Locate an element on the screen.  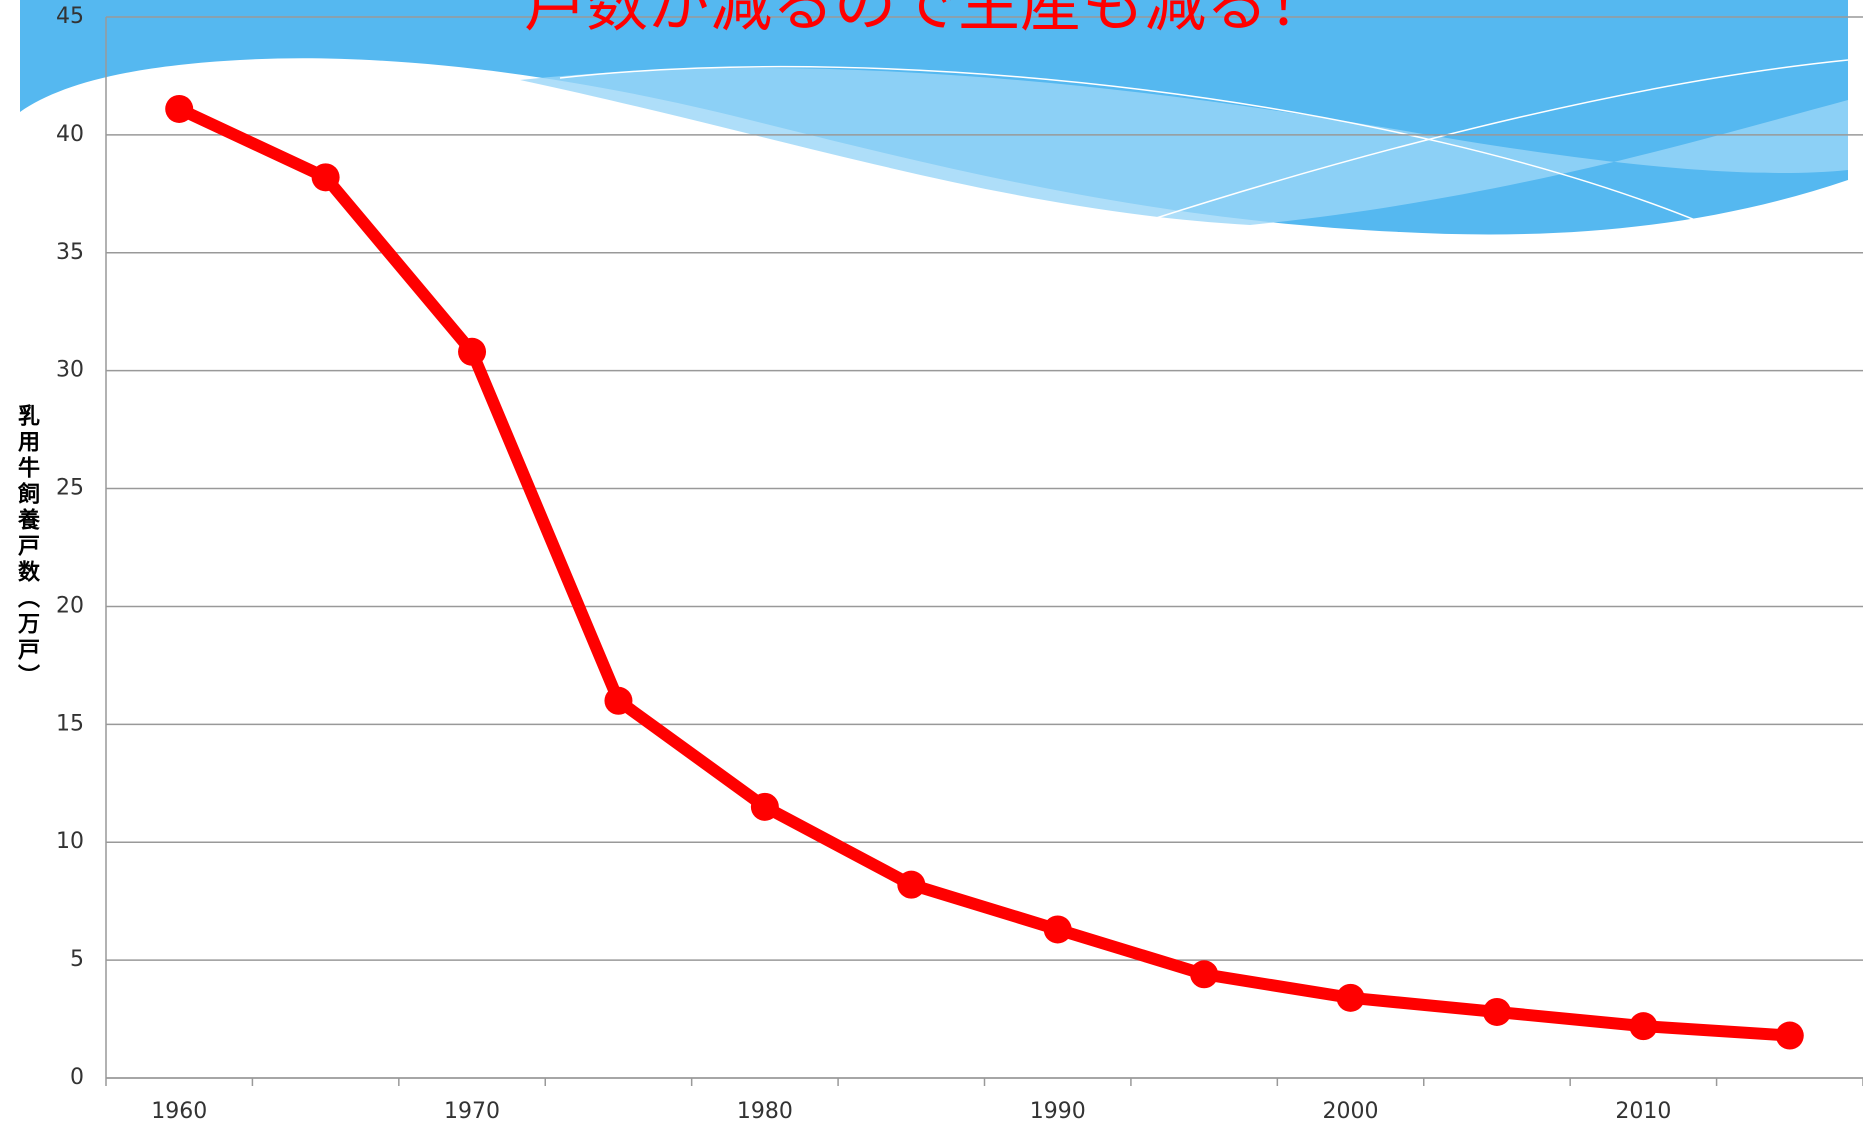
y-tick-label: 10 is located at coordinates (70, 841).